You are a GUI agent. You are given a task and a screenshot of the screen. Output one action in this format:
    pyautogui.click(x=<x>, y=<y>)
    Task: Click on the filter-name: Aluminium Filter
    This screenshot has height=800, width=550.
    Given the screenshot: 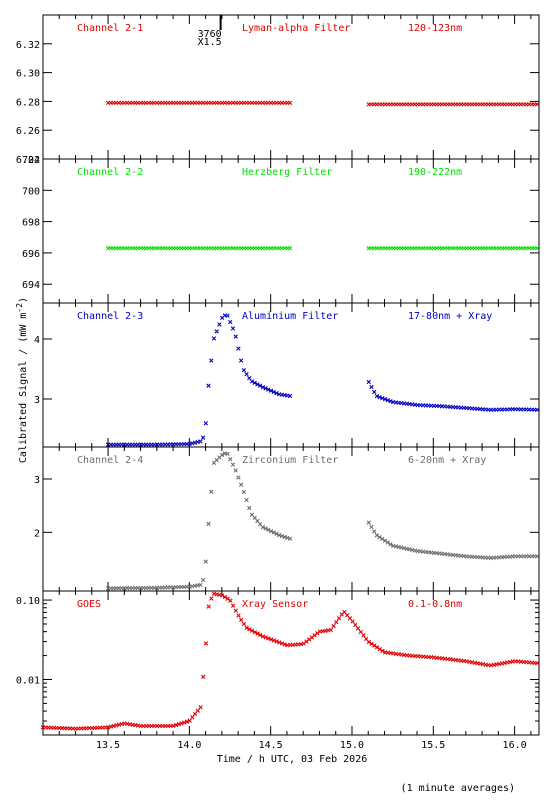 What is the action you would take?
    pyautogui.click(x=290, y=316)
    